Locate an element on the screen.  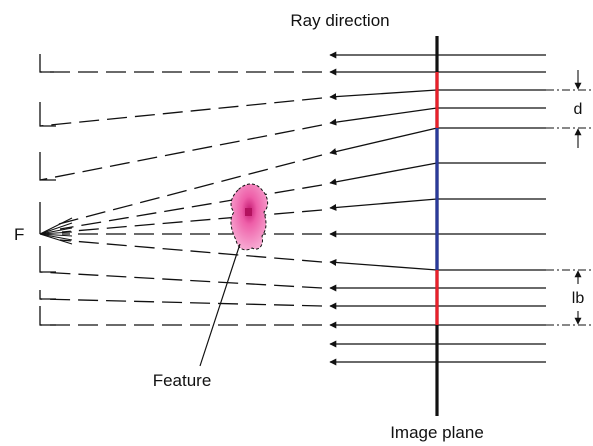
focal-point-label: F is located at coordinates (19, 234).